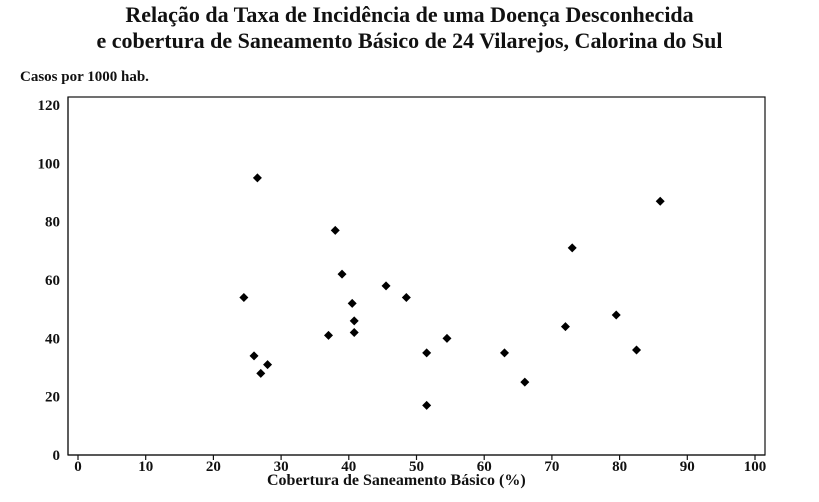  I want to click on y-tick-label: 80, so click(52, 223).